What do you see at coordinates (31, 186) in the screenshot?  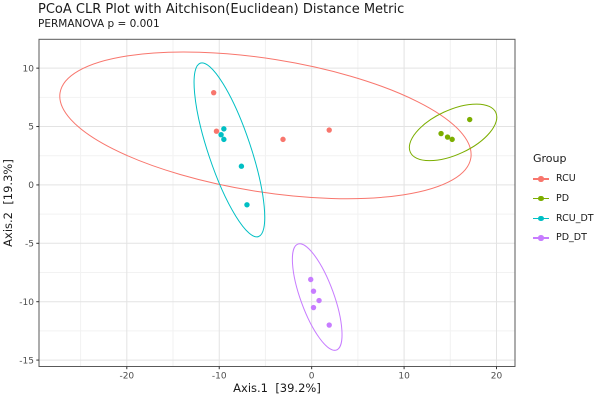 I see `y-tick-label: 0` at bounding box center [31, 186].